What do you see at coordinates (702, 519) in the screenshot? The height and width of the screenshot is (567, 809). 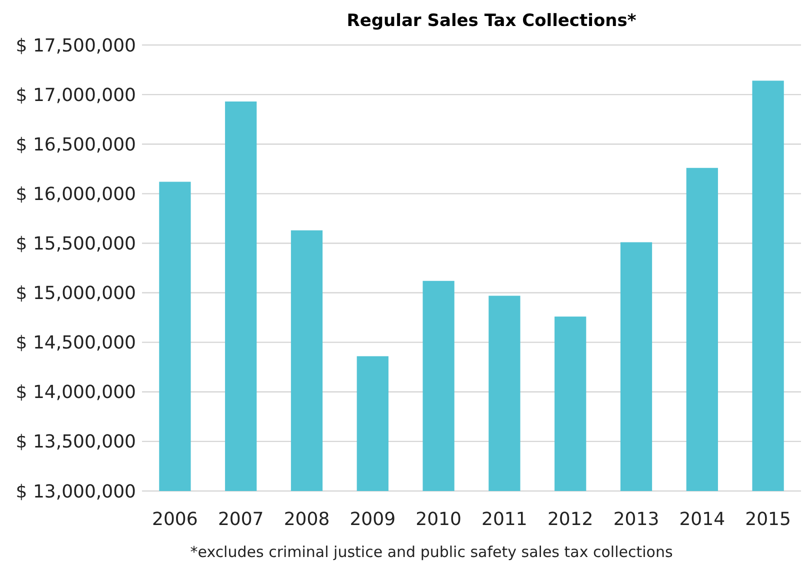 I see `x-tick-label: 2014` at bounding box center [702, 519].